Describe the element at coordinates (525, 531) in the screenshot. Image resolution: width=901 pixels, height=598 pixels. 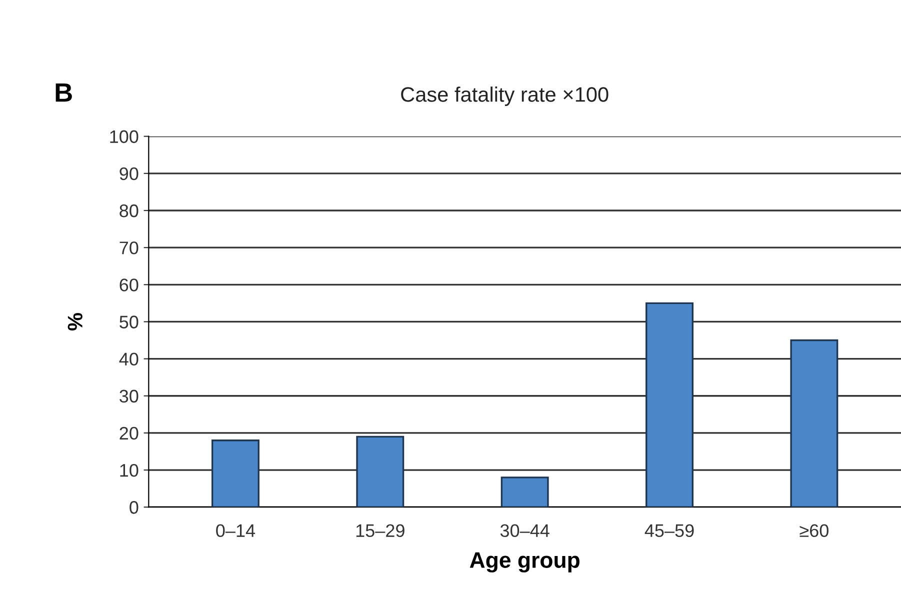
I see `x-tick-label: 30–44` at that location.